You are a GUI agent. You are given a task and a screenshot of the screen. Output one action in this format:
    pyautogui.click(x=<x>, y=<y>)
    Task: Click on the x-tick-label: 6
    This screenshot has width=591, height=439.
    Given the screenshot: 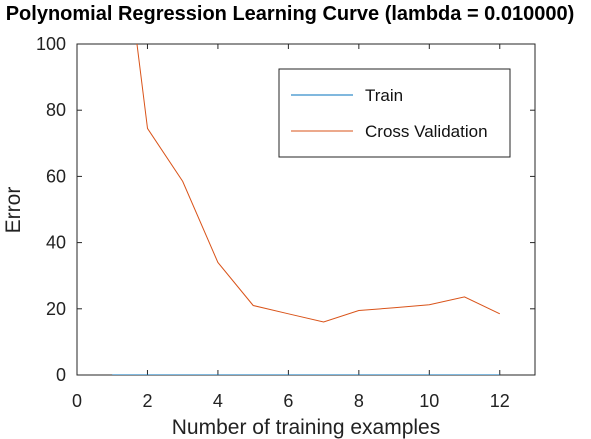 What is the action you would take?
    pyautogui.click(x=288, y=401)
    